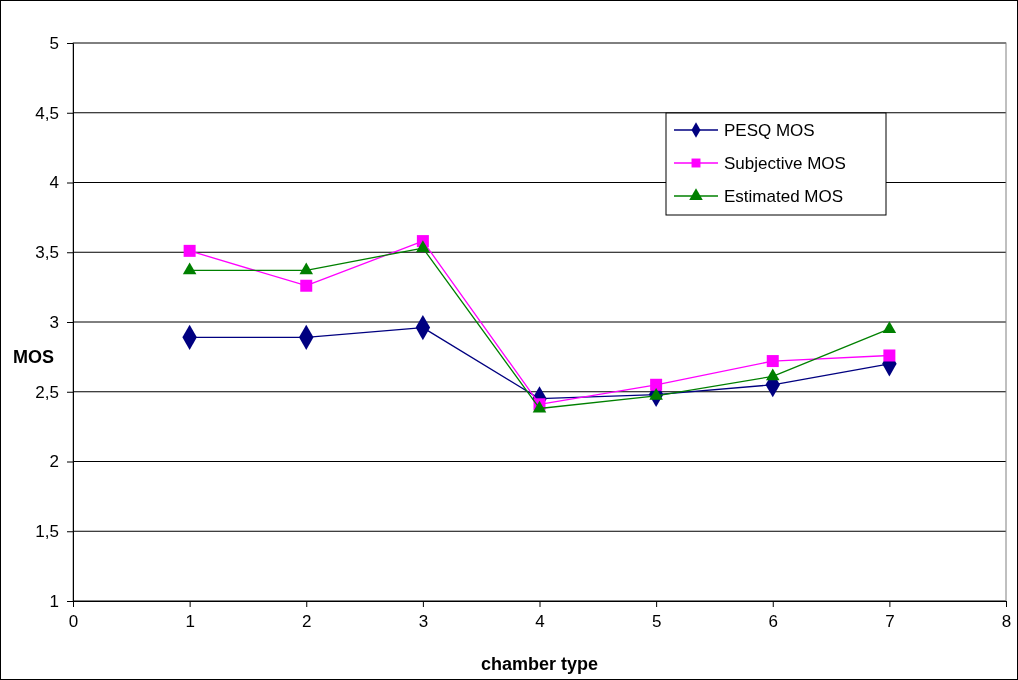 The image size is (1018, 680). Describe the element at coordinates (540, 622) in the screenshot. I see `x-tick-label: 4` at that location.